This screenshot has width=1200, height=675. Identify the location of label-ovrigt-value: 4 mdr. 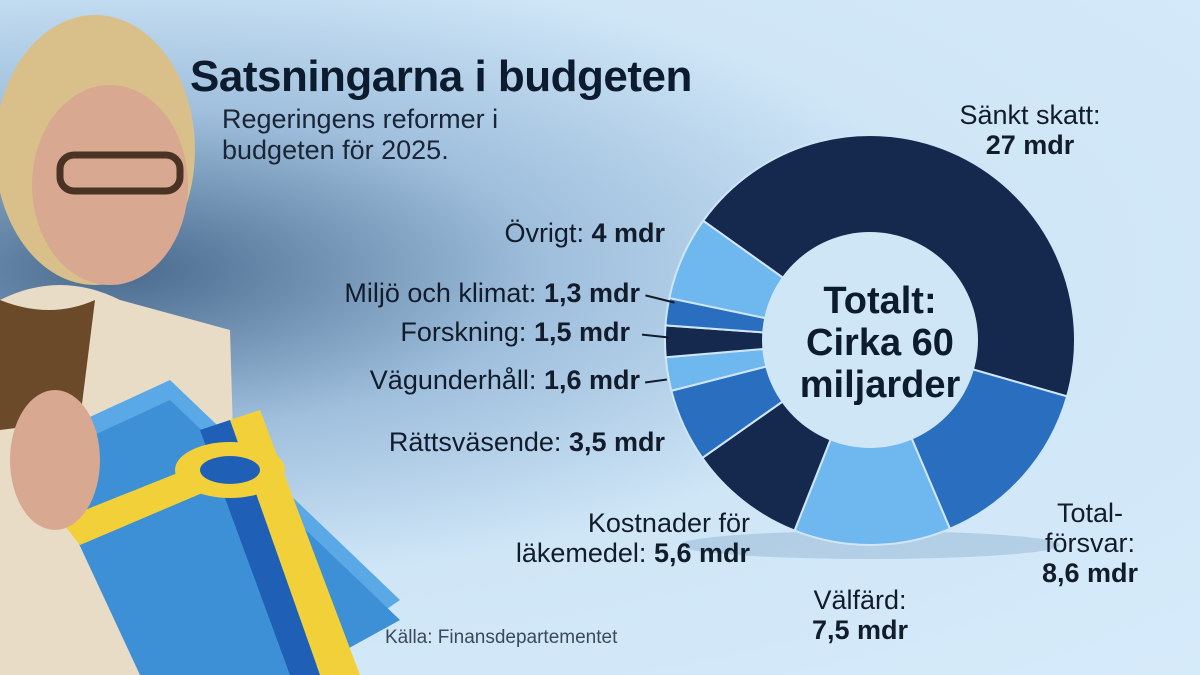
(628, 233).